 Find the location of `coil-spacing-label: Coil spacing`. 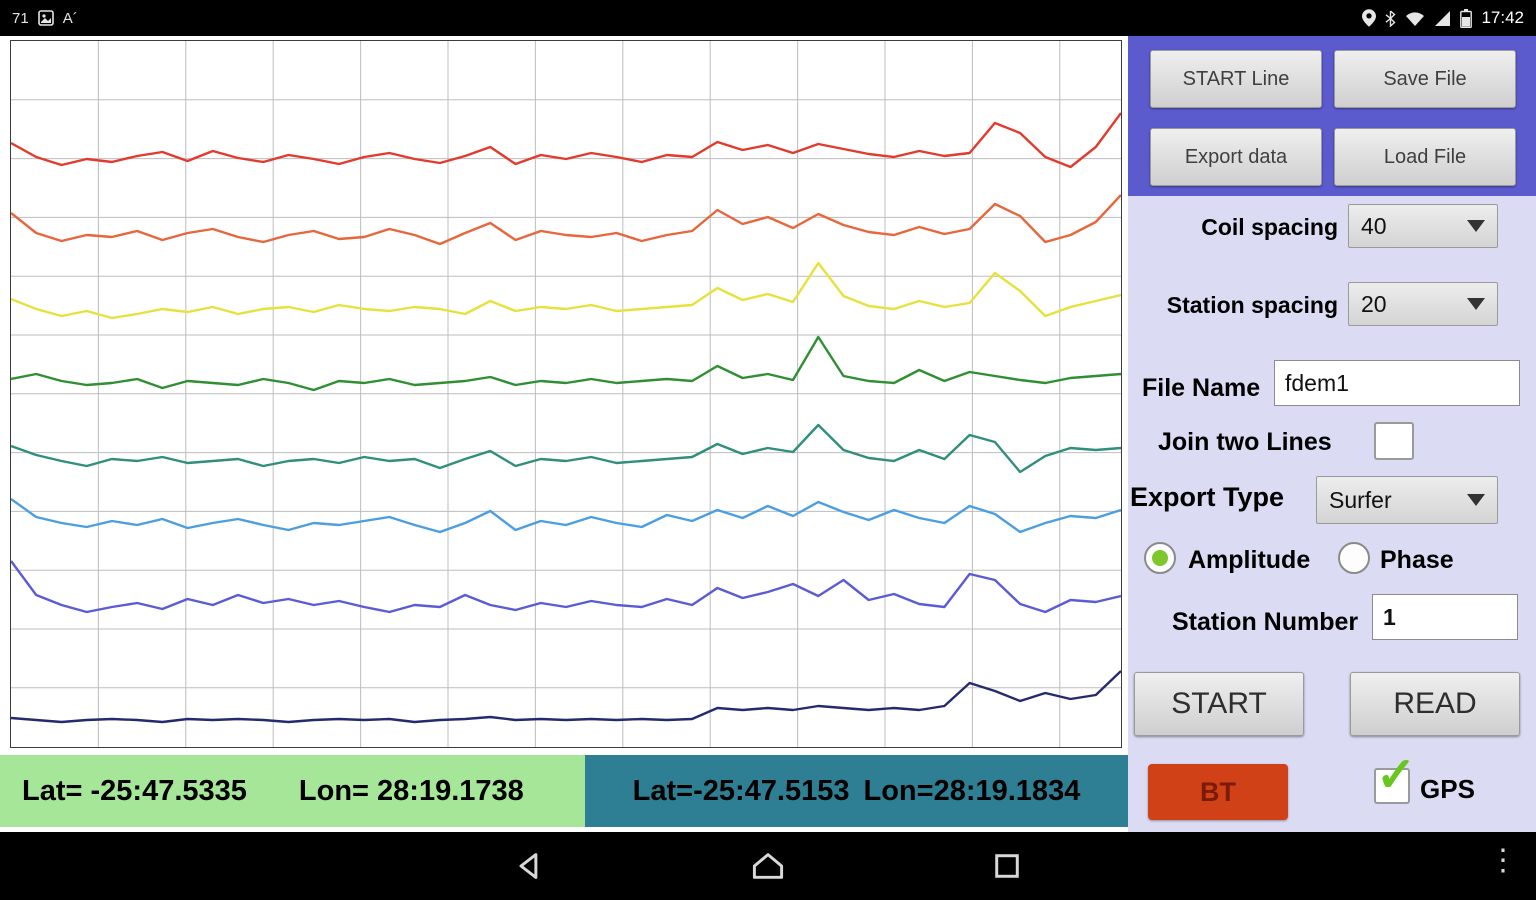

coil-spacing-label: Coil spacing is located at coordinates (1269, 227).